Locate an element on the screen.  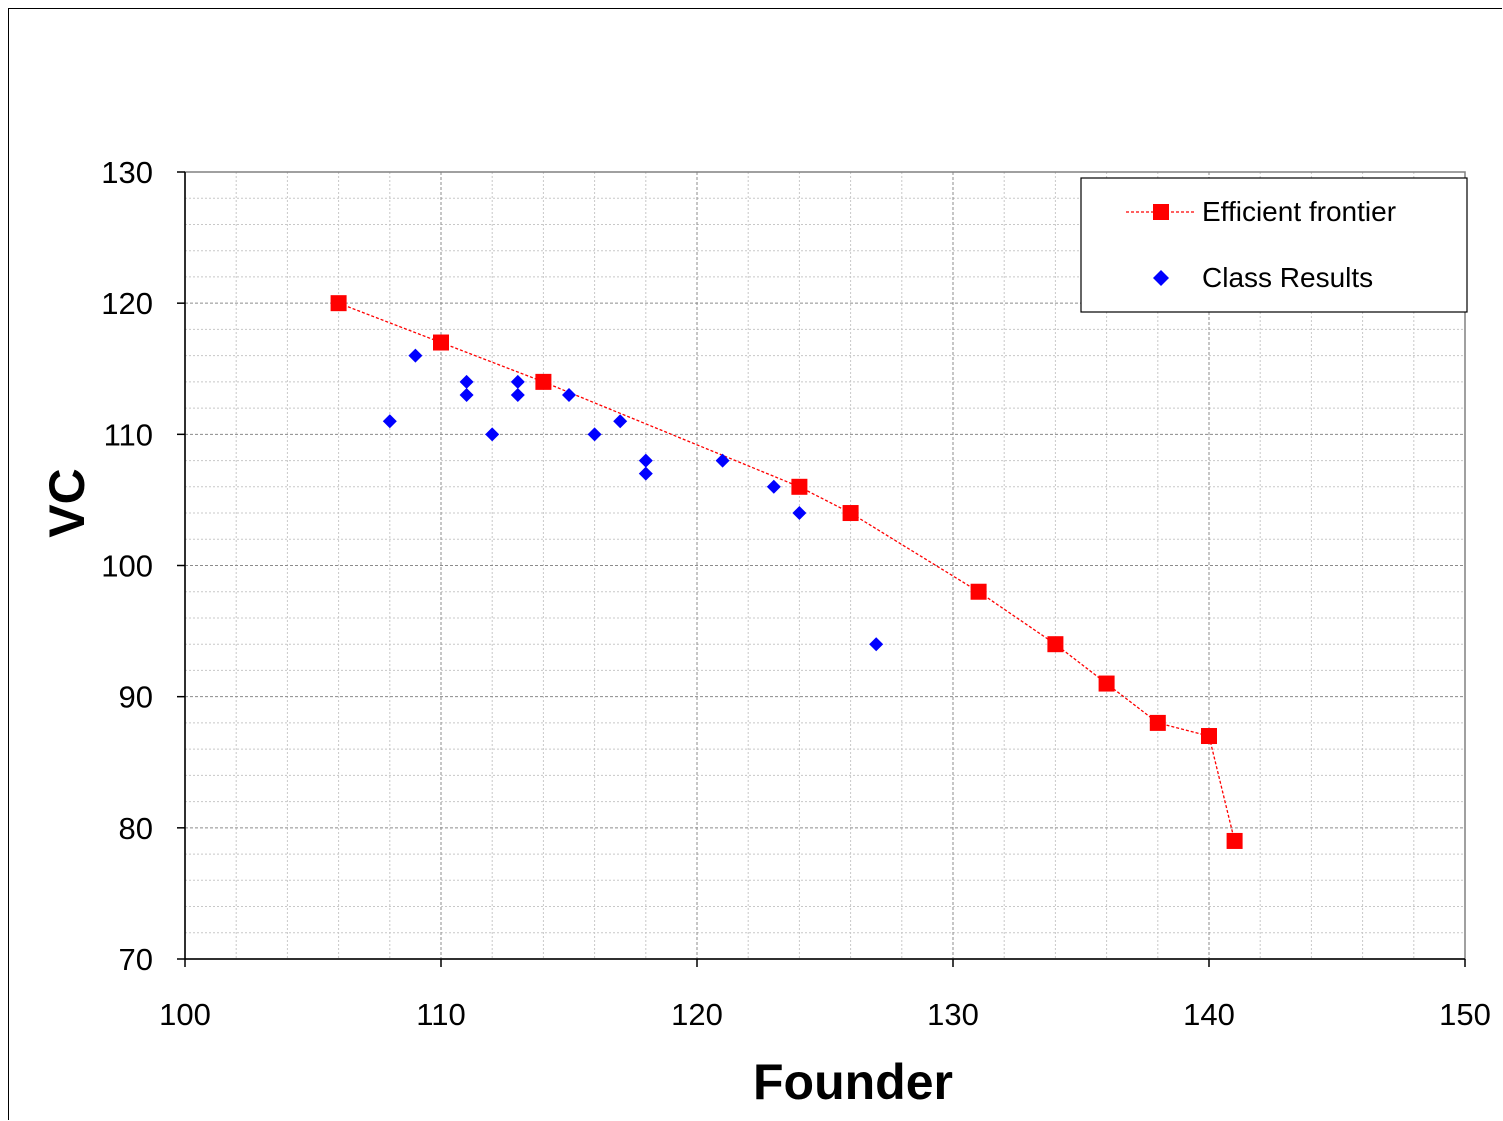
y-tick-labels: 70 80 90 100 110 120 130 is located at coordinates (127, 566).